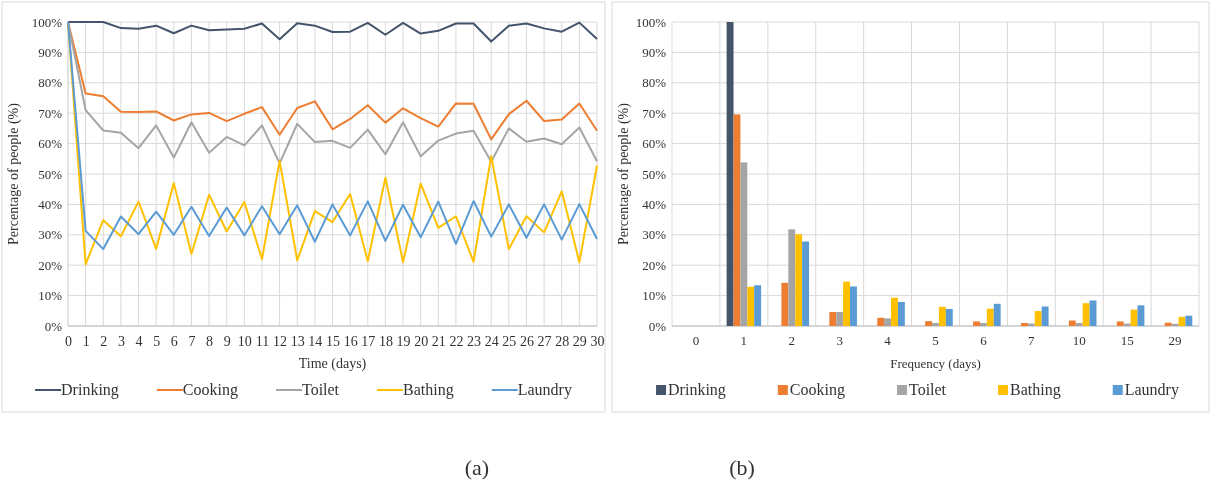 This screenshot has width=1211, height=491. What do you see at coordinates (477, 467) in the screenshot?
I see `text: (a)` at bounding box center [477, 467].